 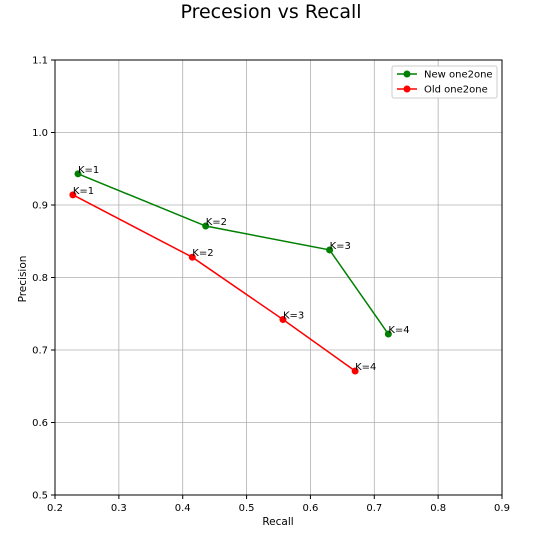 What do you see at coordinates (277, 522) in the screenshot?
I see `x-axis-label: Recall` at bounding box center [277, 522].